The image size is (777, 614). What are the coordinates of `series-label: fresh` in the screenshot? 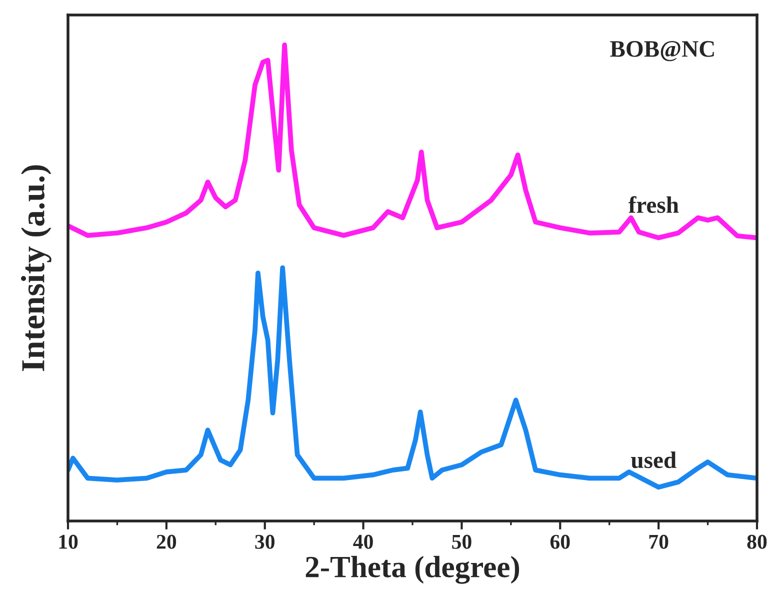 It's located at (653, 204).